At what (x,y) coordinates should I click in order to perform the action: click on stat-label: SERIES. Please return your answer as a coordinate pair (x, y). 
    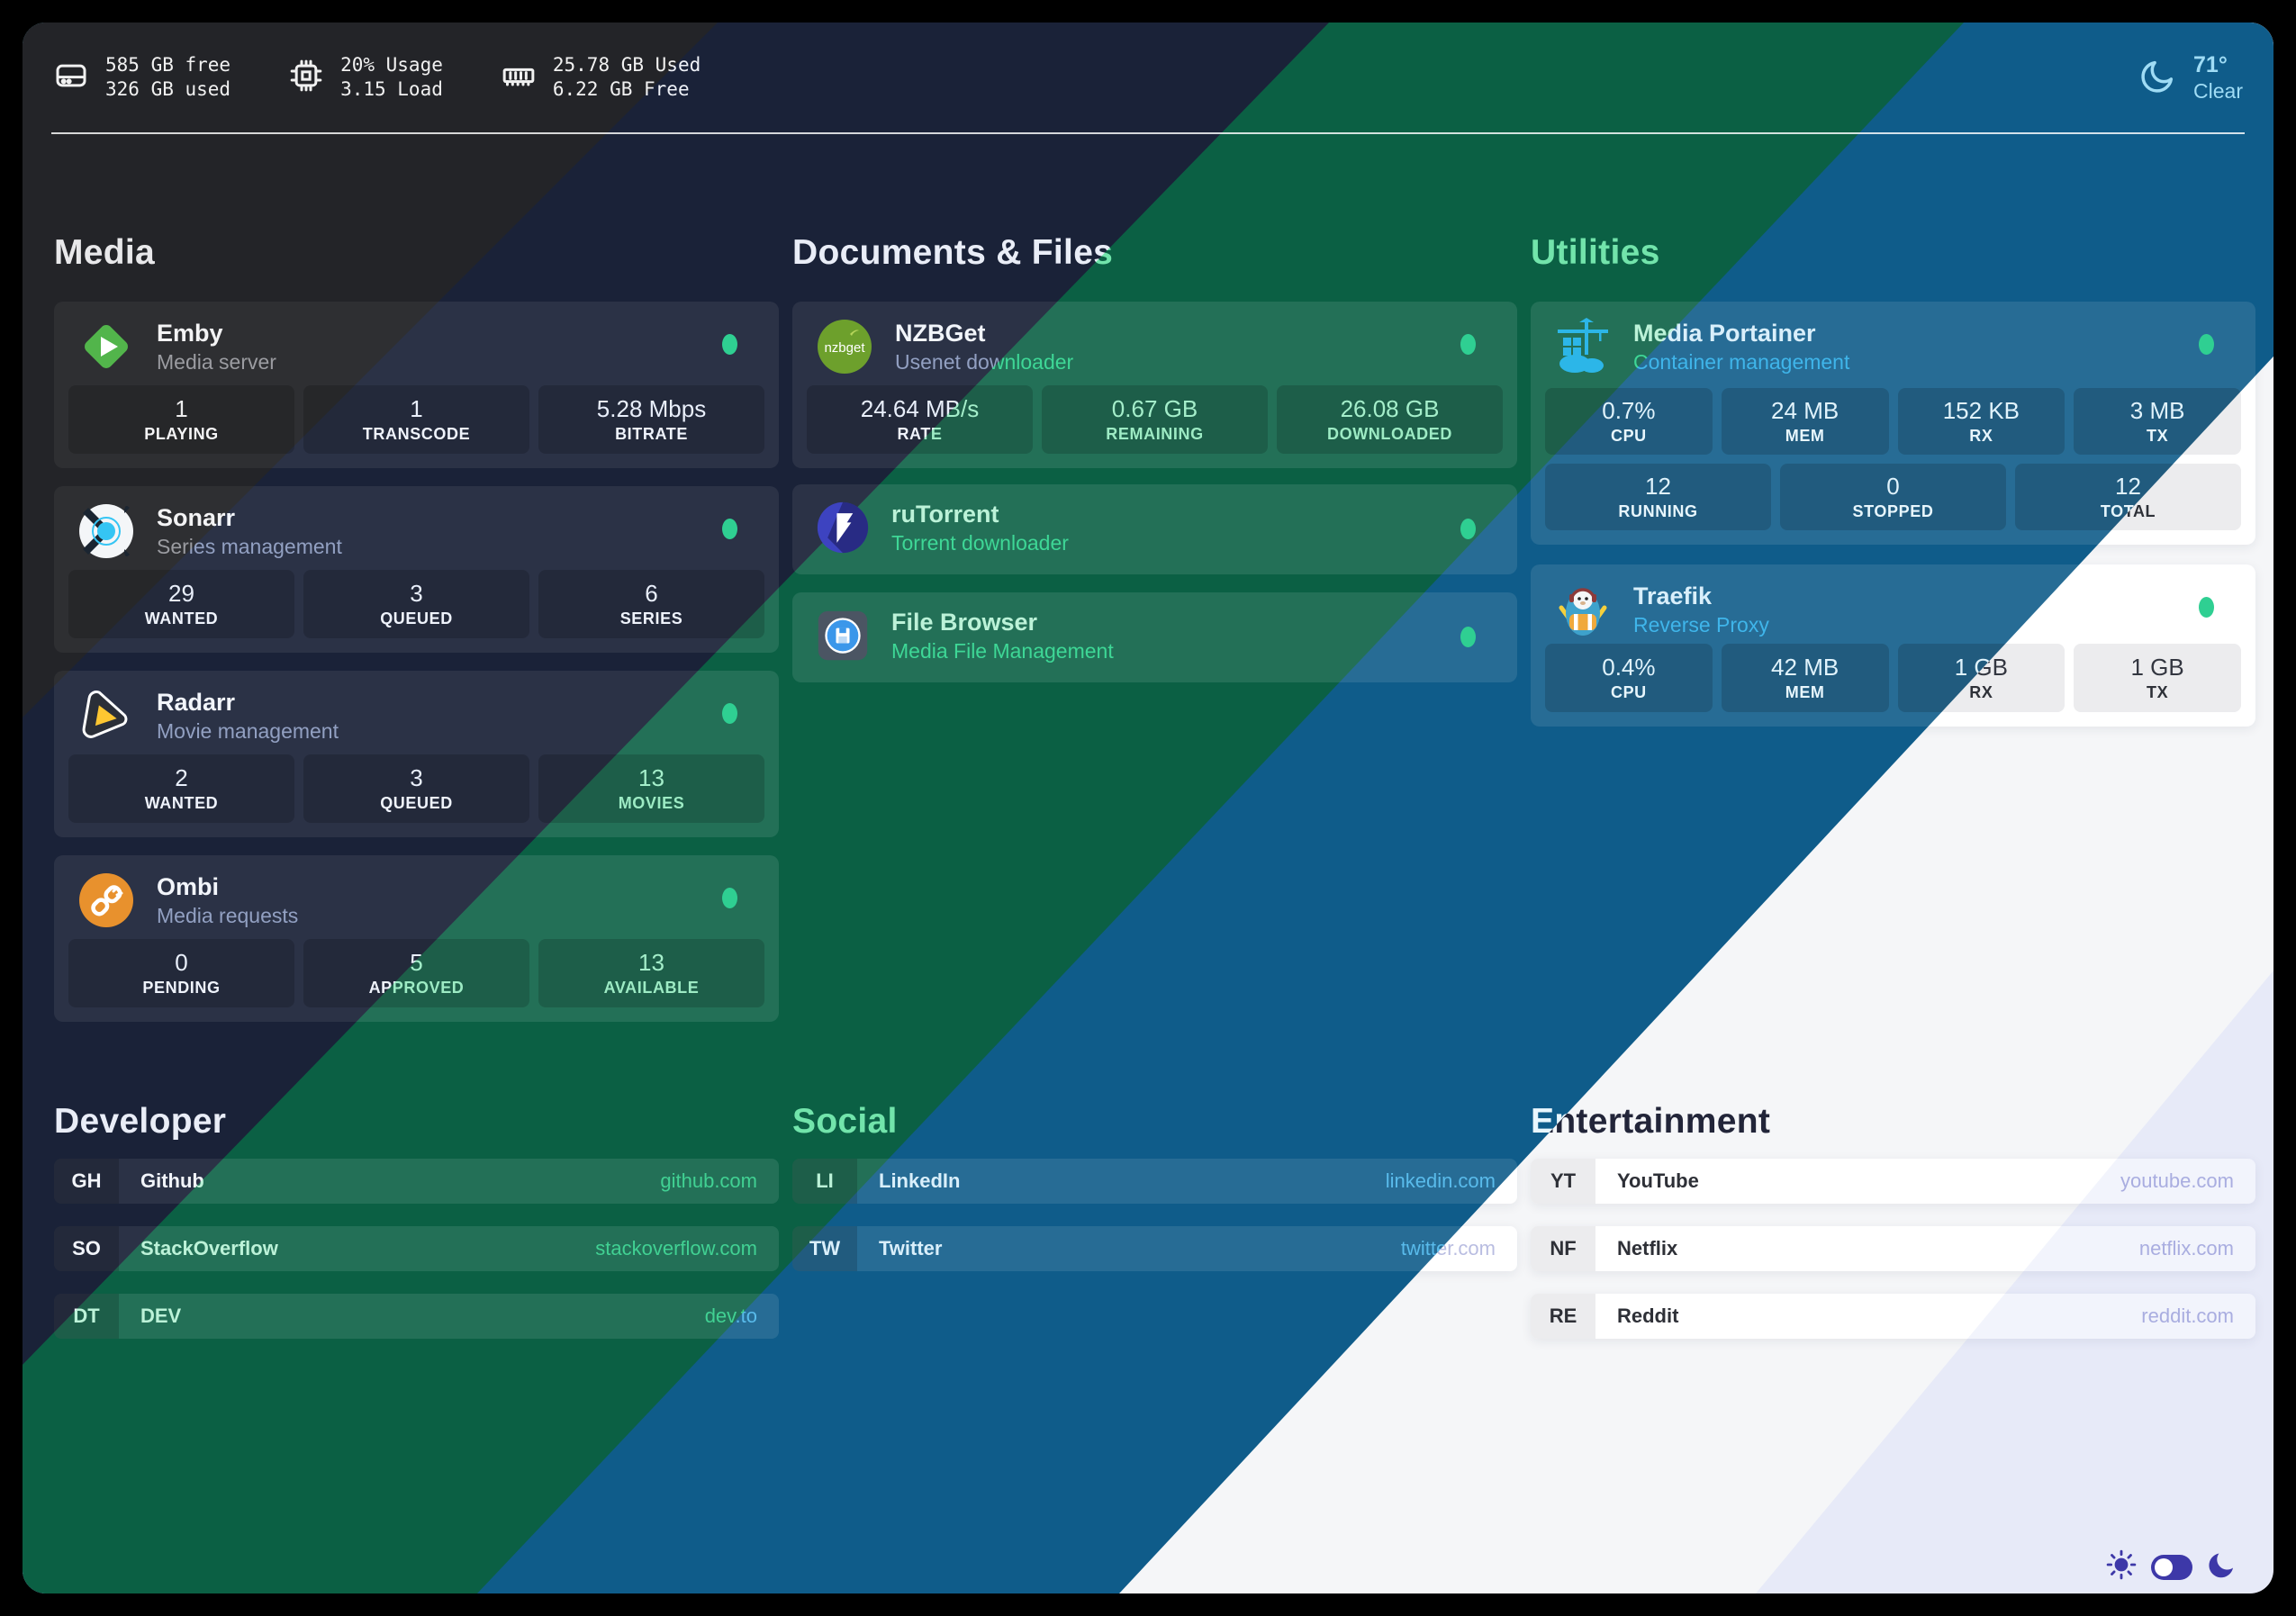
    Looking at the image, I should click on (651, 618).